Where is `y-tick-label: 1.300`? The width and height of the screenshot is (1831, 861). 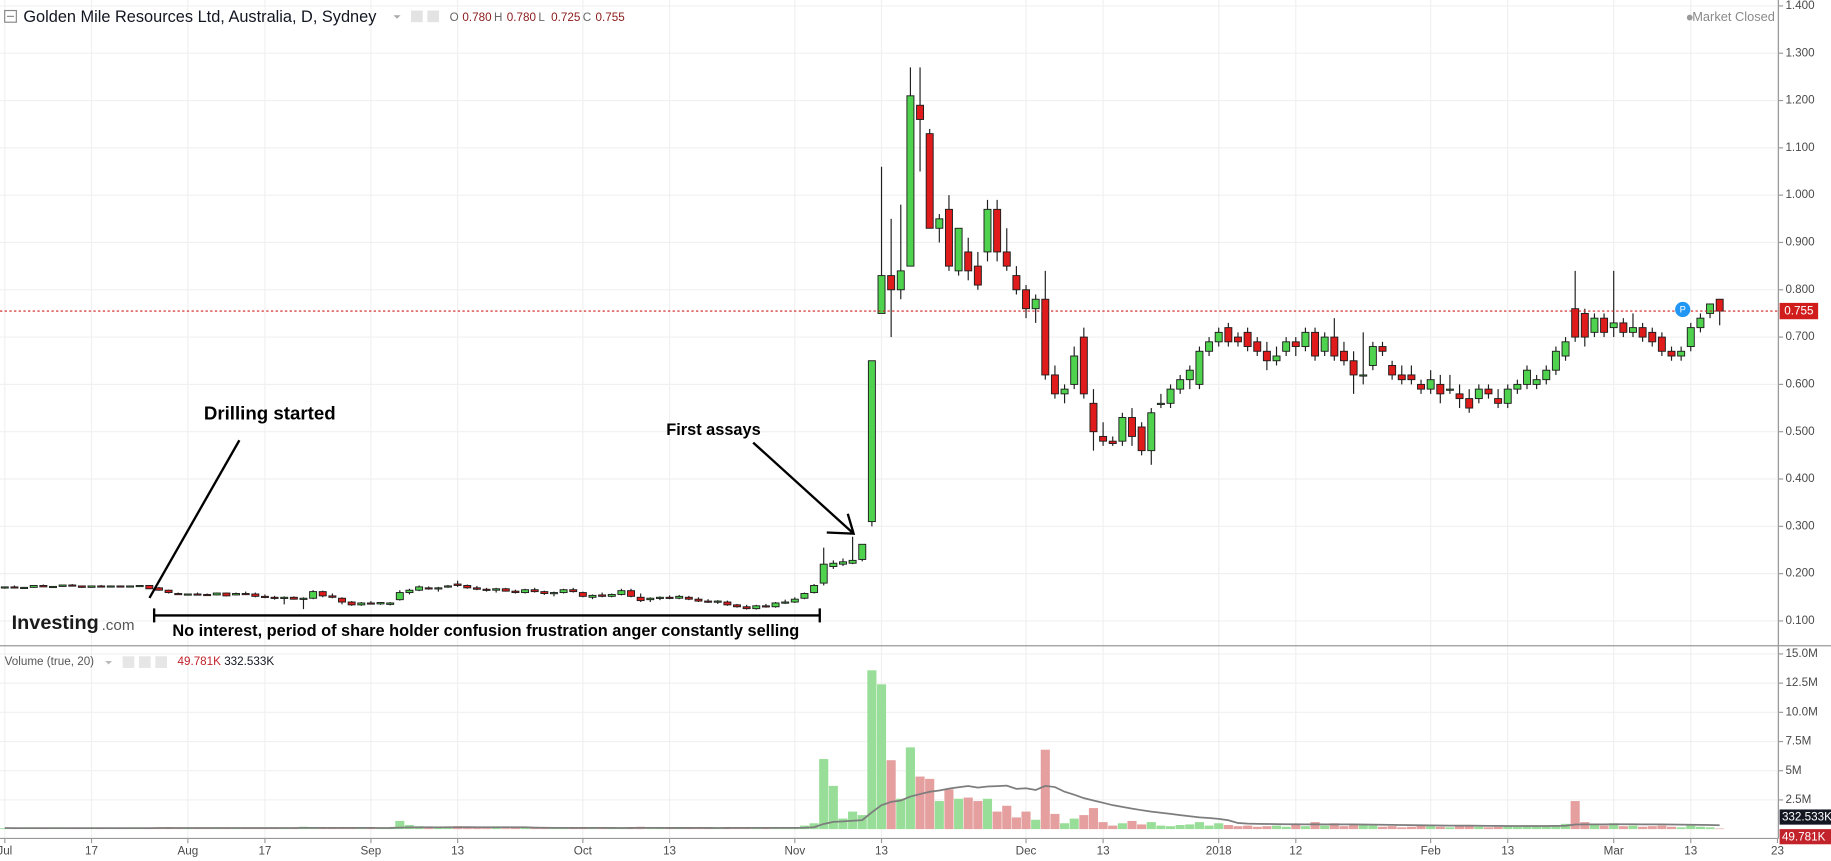
y-tick-label: 1.300 is located at coordinates (1800, 52).